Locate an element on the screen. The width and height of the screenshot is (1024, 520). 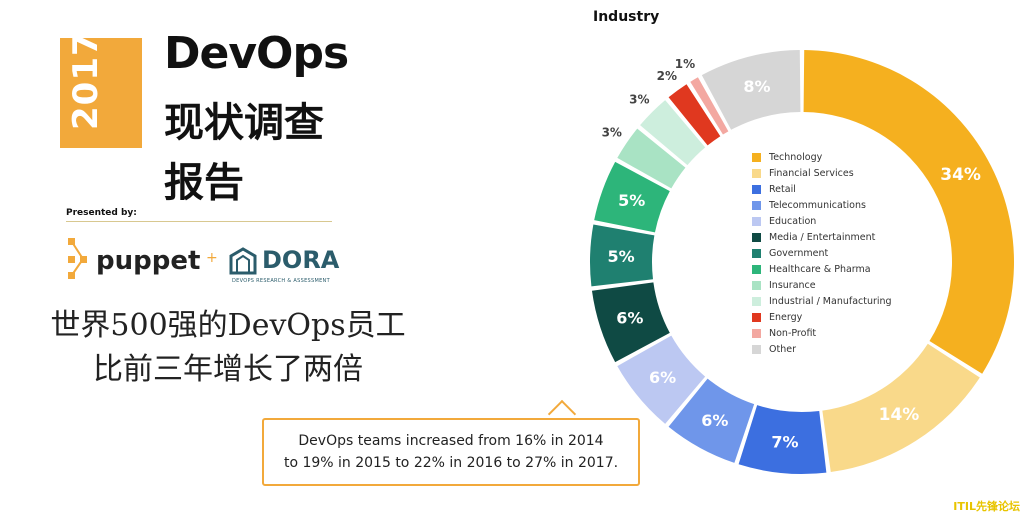
watermark: ITIL先锋论坛 is located at coordinates (986, 506).